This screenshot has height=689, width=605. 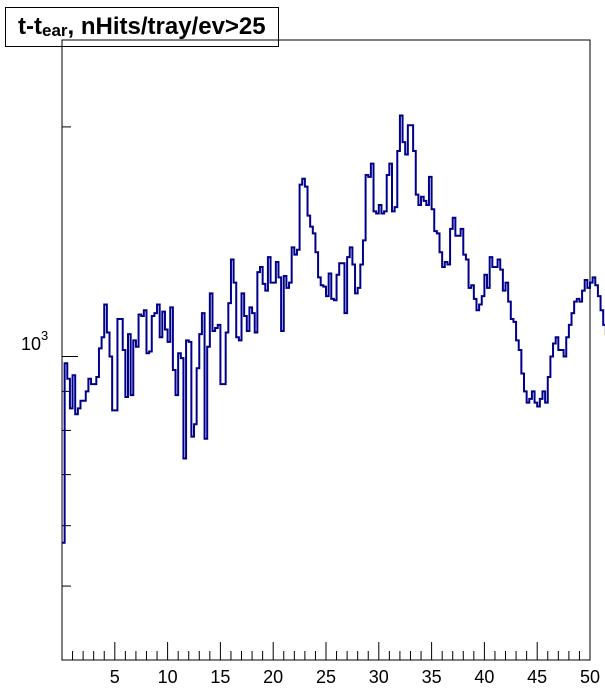 What do you see at coordinates (326, 677) in the screenshot?
I see `x-tick-label: 25` at bounding box center [326, 677].